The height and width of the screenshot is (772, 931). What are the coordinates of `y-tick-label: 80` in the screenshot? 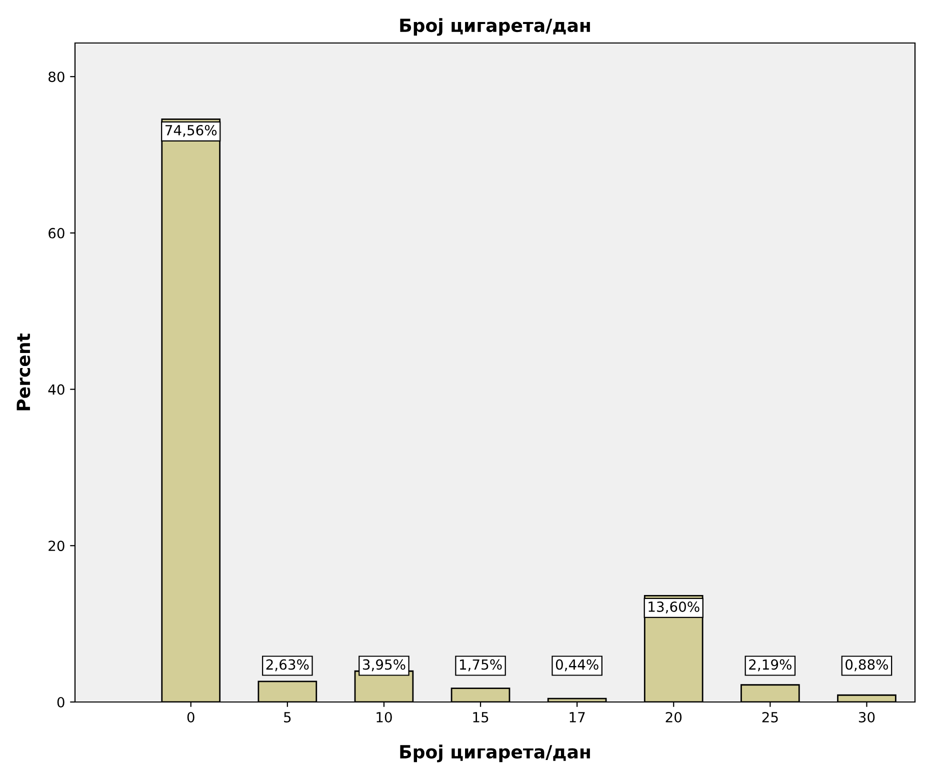 It's located at (56, 77).